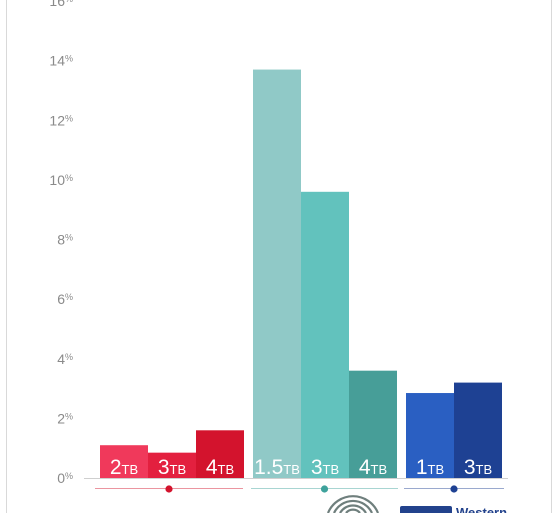 The width and height of the screenshot is (560, 513). I want to click on y-axis: 0% 2% 4% 6% 8% 10% 12% 14% 16%, so click(61, 243).